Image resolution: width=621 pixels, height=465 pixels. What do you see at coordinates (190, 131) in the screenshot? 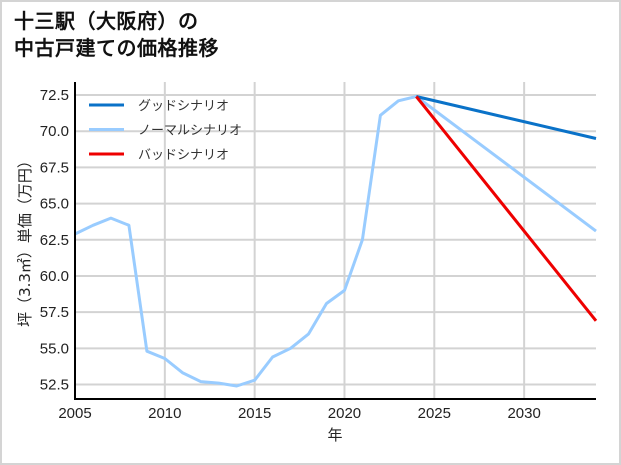
I see `legend-label: ノーマルシナリオ` at bounding box center [190, 131].